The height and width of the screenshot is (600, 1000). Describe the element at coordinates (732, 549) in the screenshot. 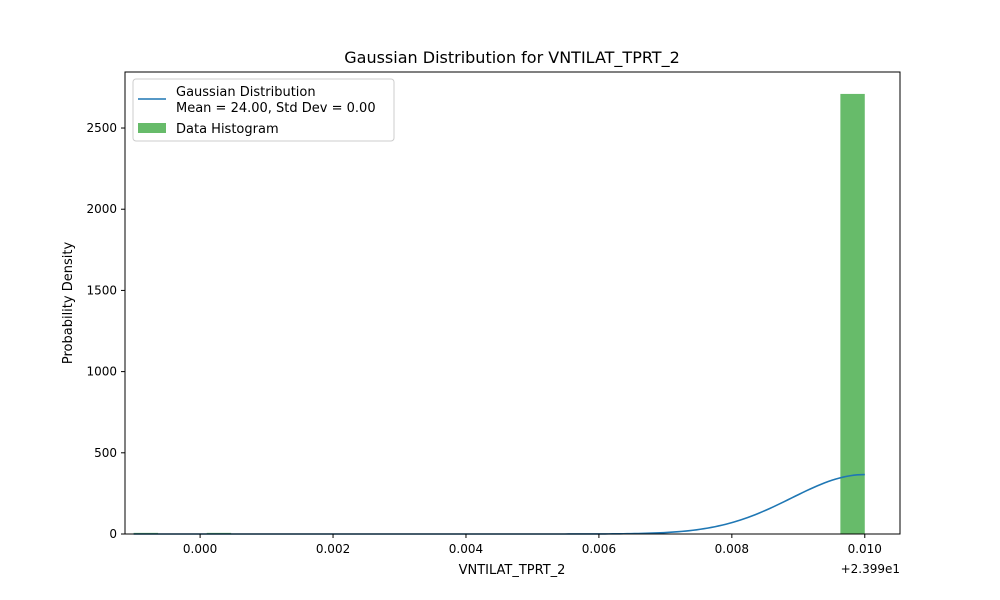

I see `x-tick-label: 0.008` at that location.